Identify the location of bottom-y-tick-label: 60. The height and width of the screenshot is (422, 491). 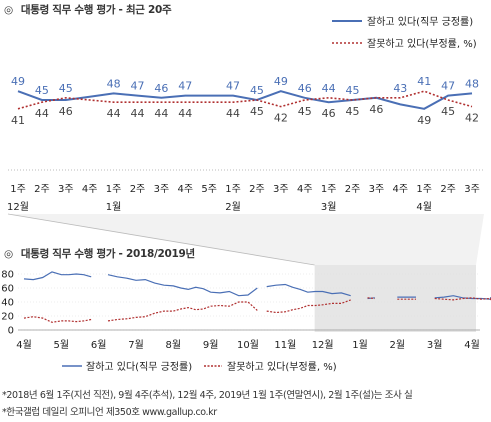
(7, 289).